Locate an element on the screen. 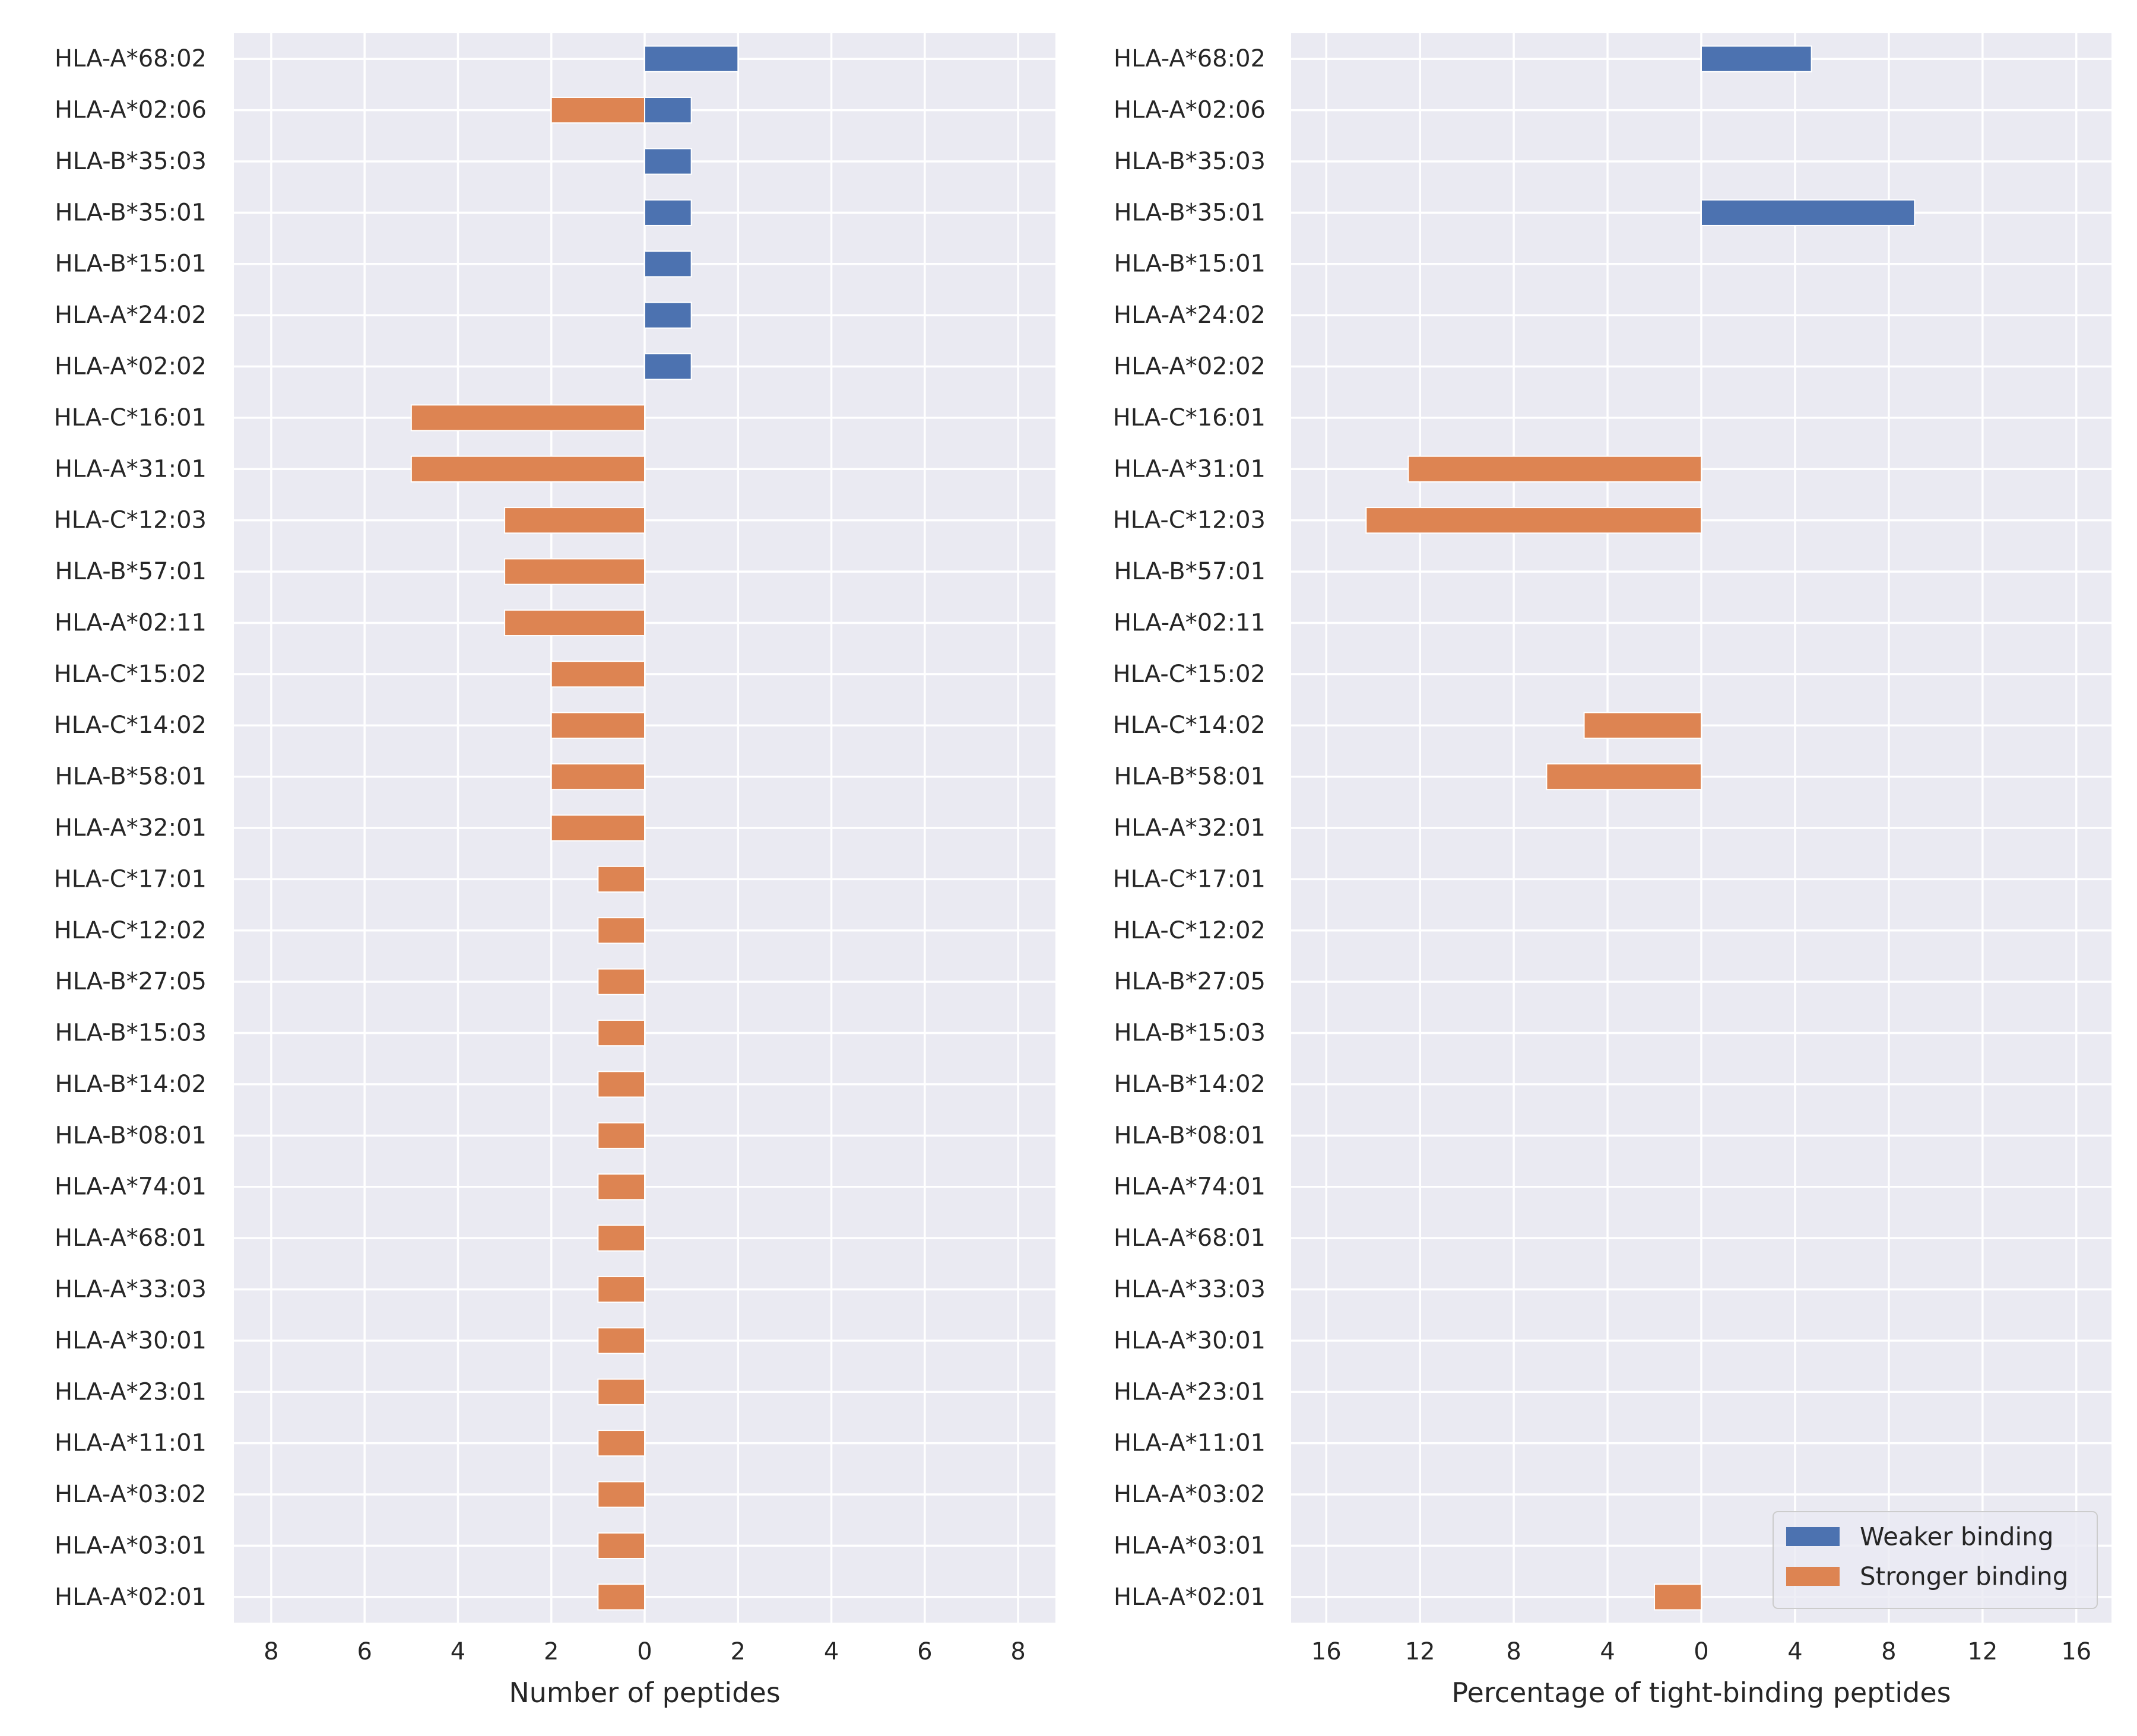 The width and height of the screenshot is (2137, 1736). left-category-label-19: HLA-B*15:03 is located at coordinates (131, 1033).